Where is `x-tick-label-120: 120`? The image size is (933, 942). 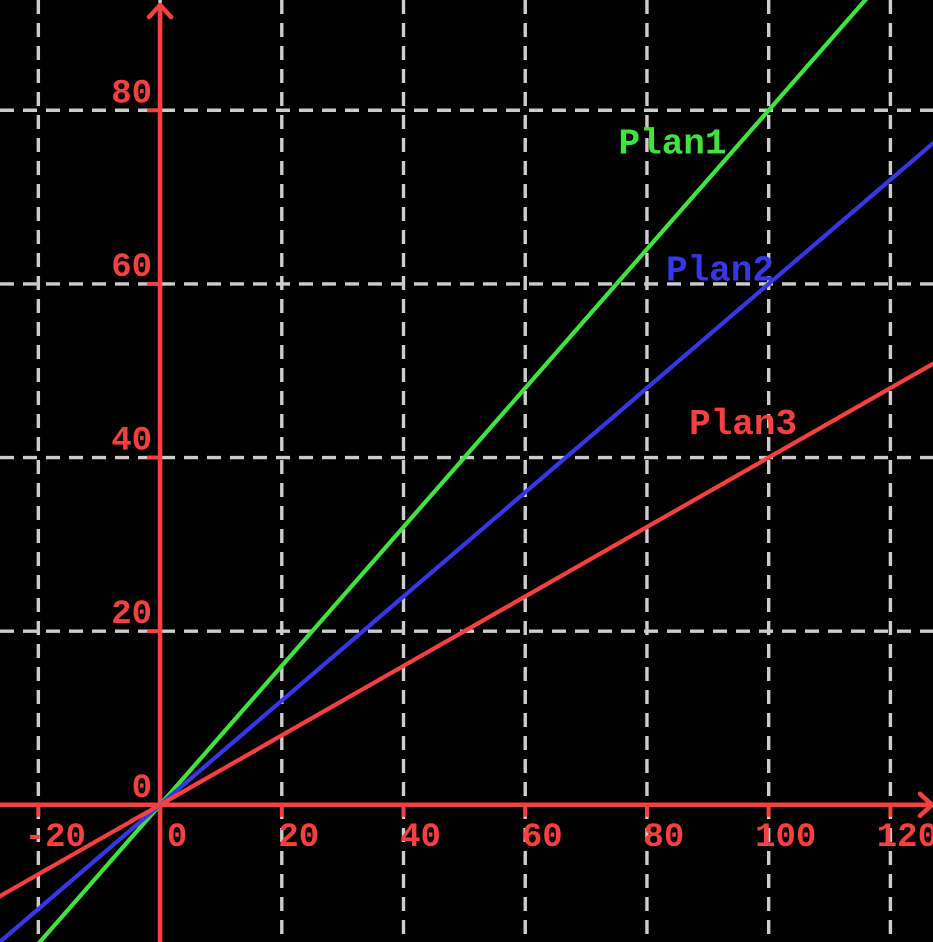 x-tick-label-120: 120 is located at coordinates (905, 838).